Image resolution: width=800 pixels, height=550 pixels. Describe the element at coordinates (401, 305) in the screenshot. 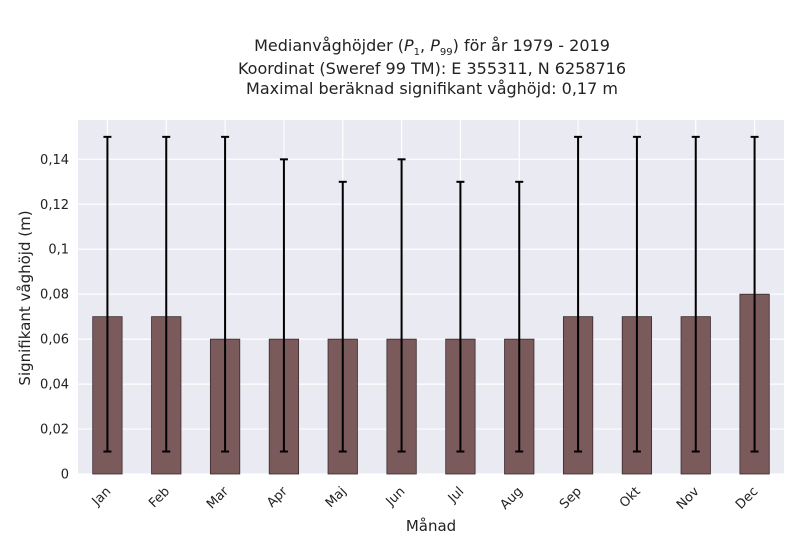

I see `error-bar-jun` at that location.